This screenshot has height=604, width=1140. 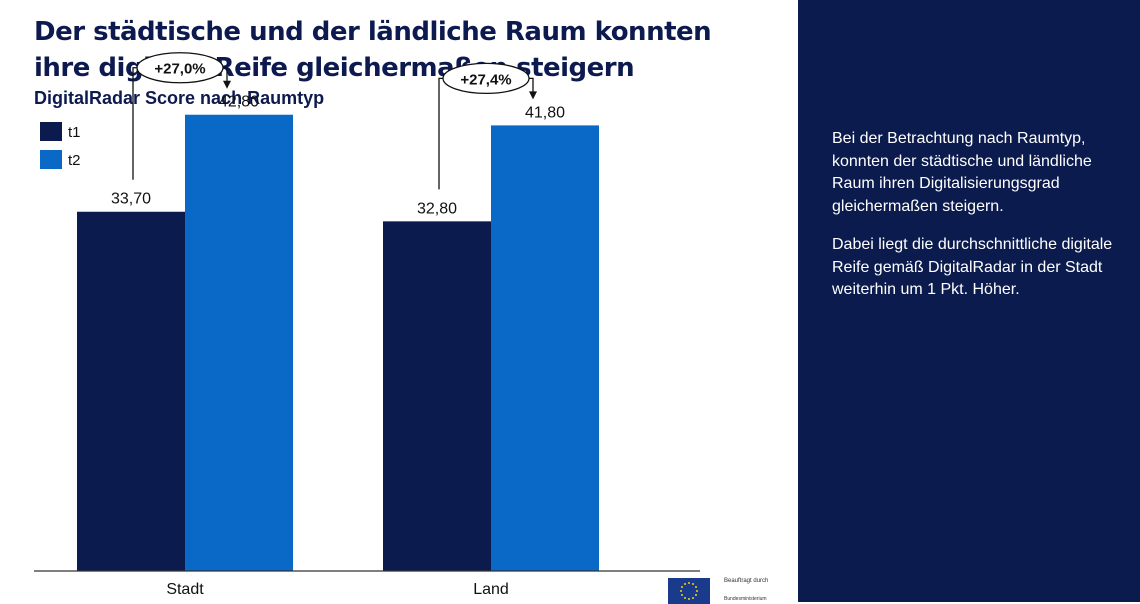 I want to click on footer-logos: Beauftragt durch Bundesministerium, so click(x=728, y=589).